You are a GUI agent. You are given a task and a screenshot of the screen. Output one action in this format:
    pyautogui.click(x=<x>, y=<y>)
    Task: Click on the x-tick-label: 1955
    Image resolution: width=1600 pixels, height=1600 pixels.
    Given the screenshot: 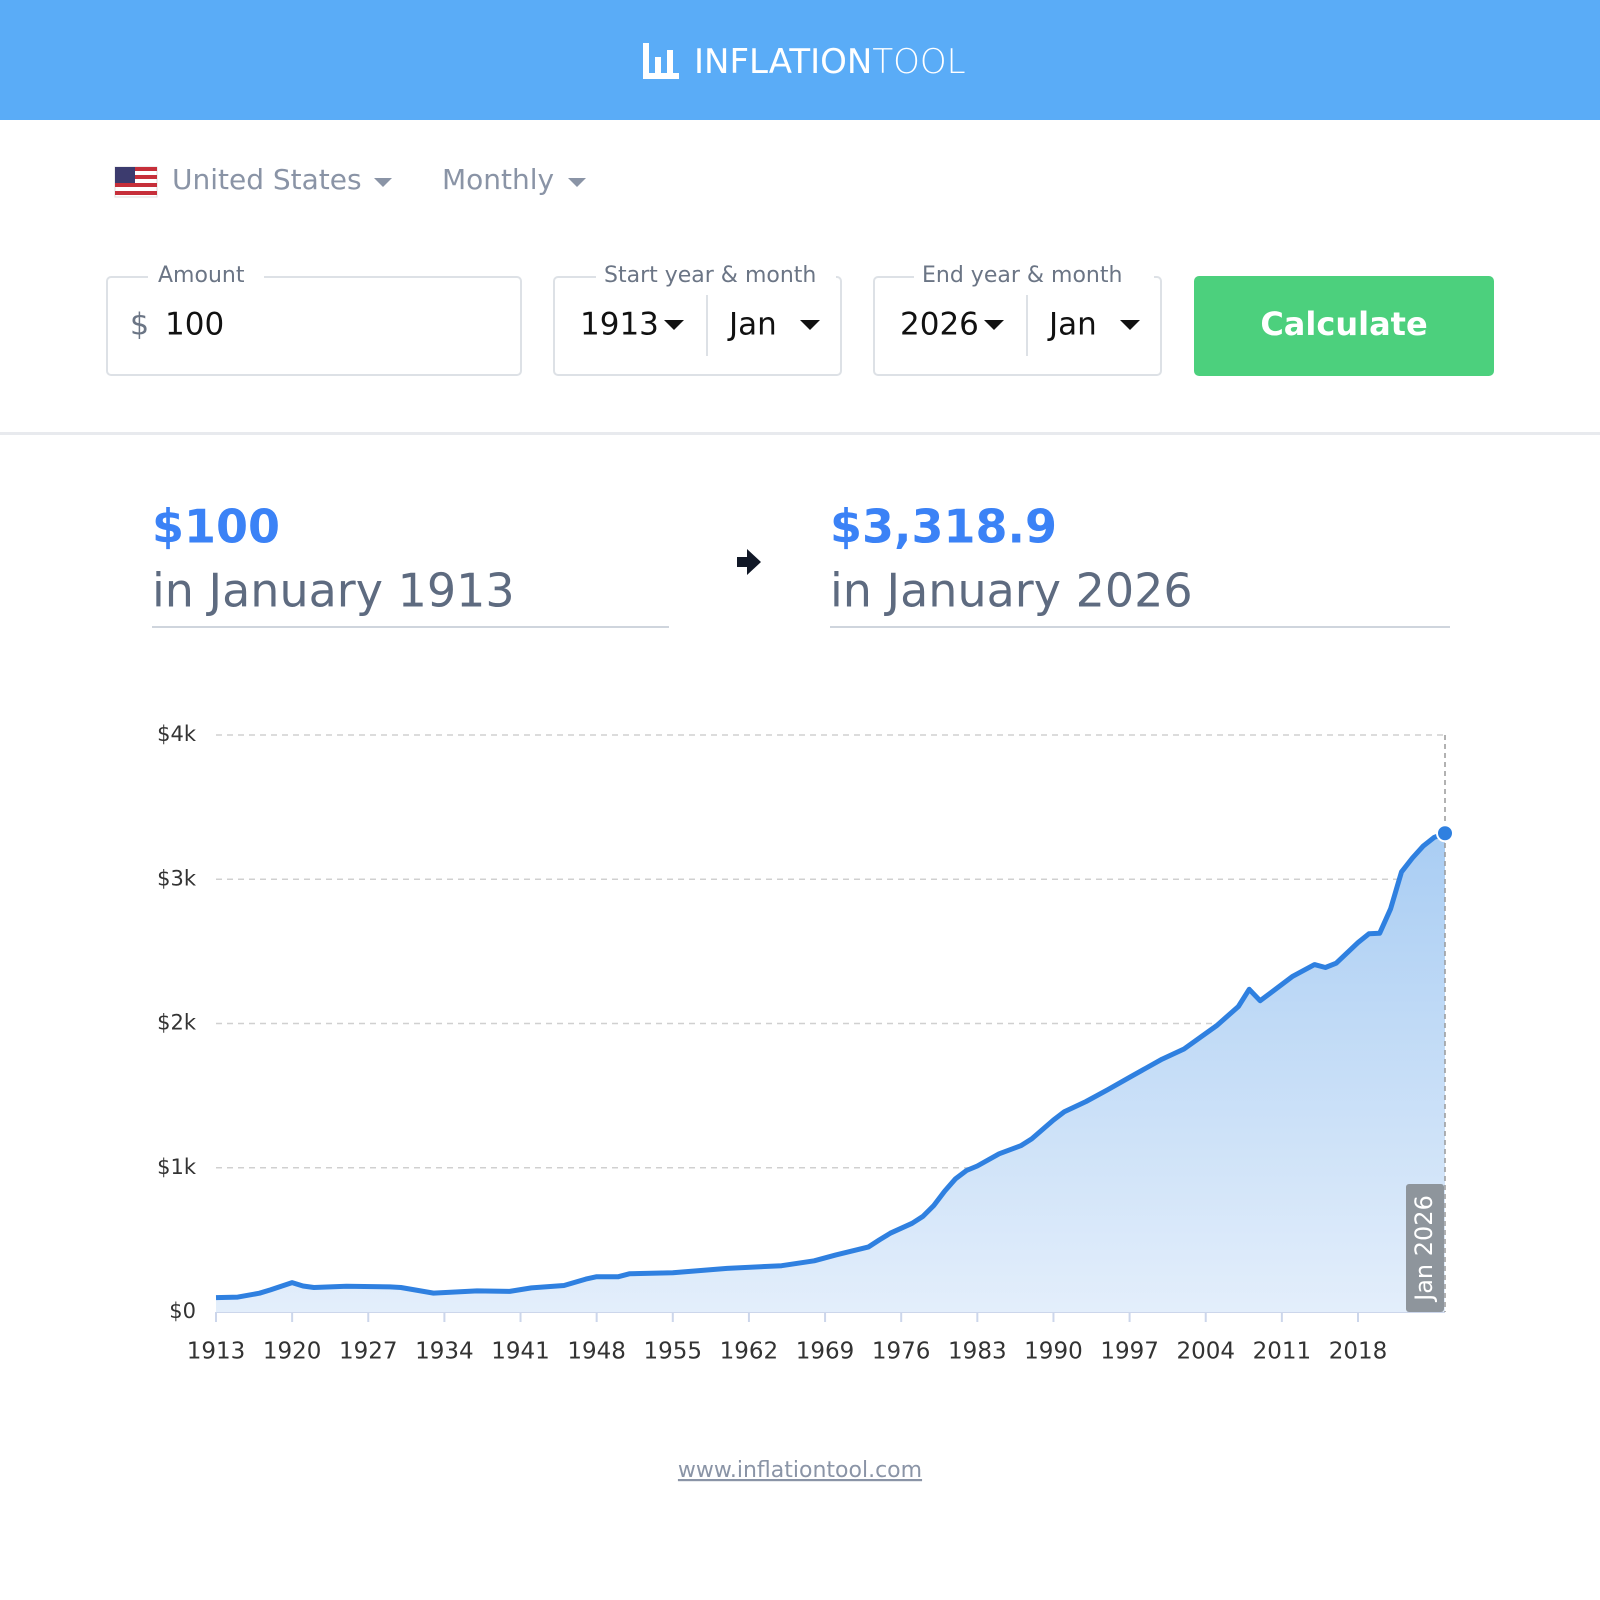 What is the action you would take?
    pyautogui.click(x=673, y=1352)
    